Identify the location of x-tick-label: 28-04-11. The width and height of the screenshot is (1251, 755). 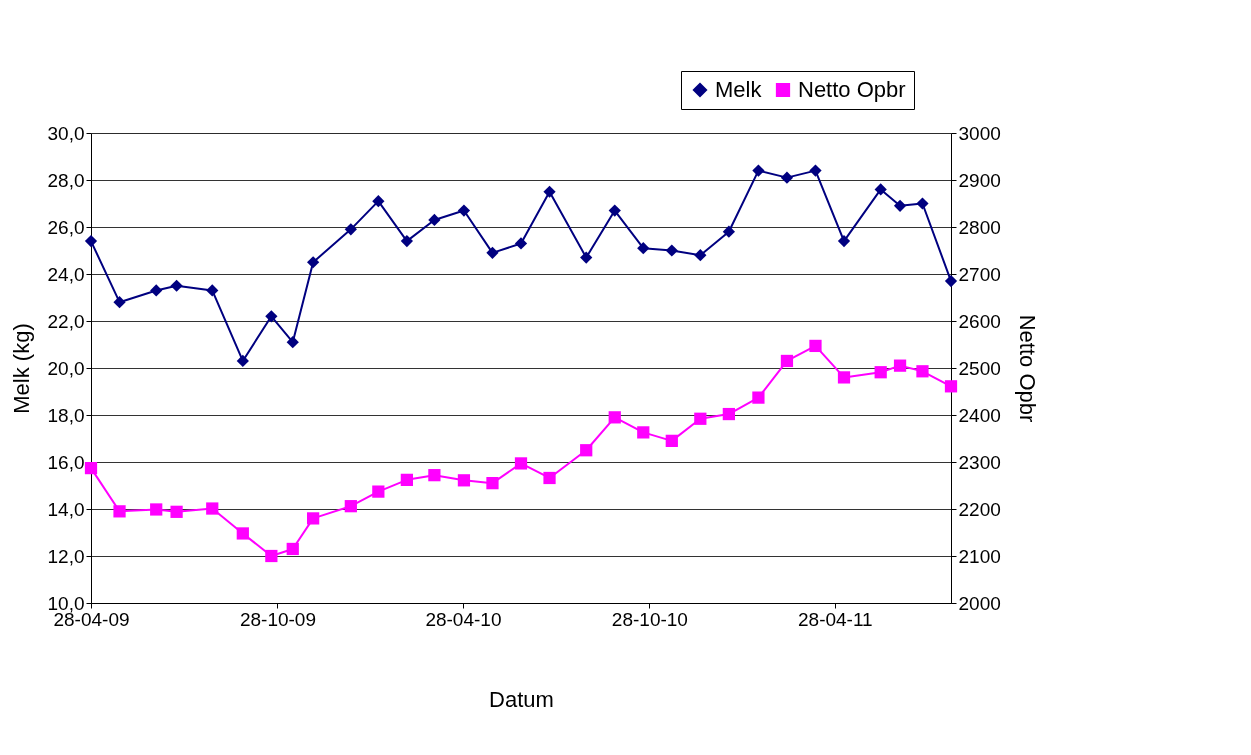
(835, 619).